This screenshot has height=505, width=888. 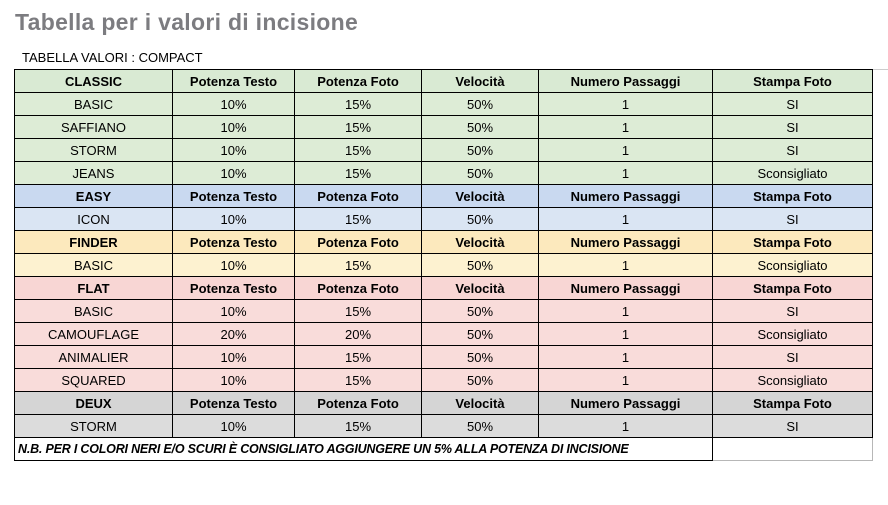 What do you see at coordinates (880, 69) in the screenshot?
I see `gridline-artifact` at bounding box center [880, 69].